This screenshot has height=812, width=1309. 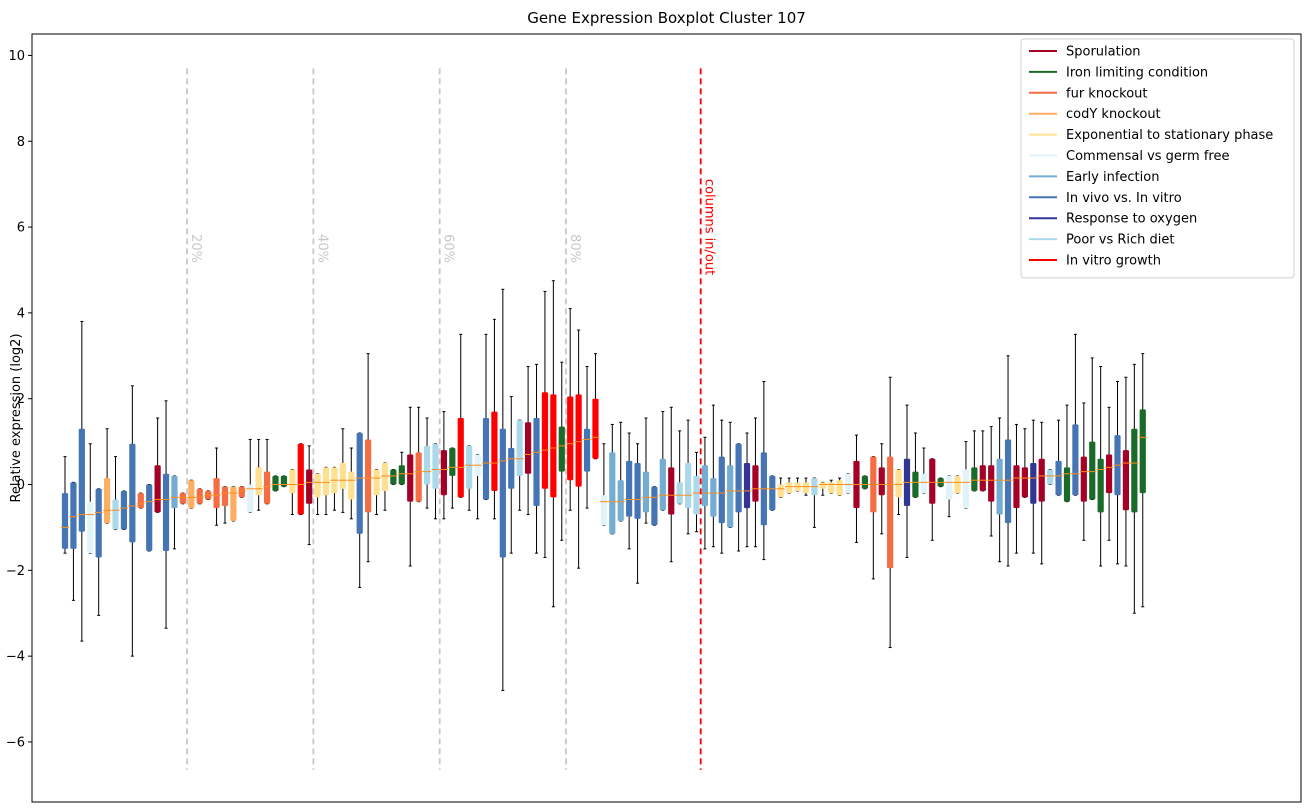 What do you see at coordinates (709, 227) in the screenshot?
I see `split-label: columns in/out` at bounding box center [709, 227].